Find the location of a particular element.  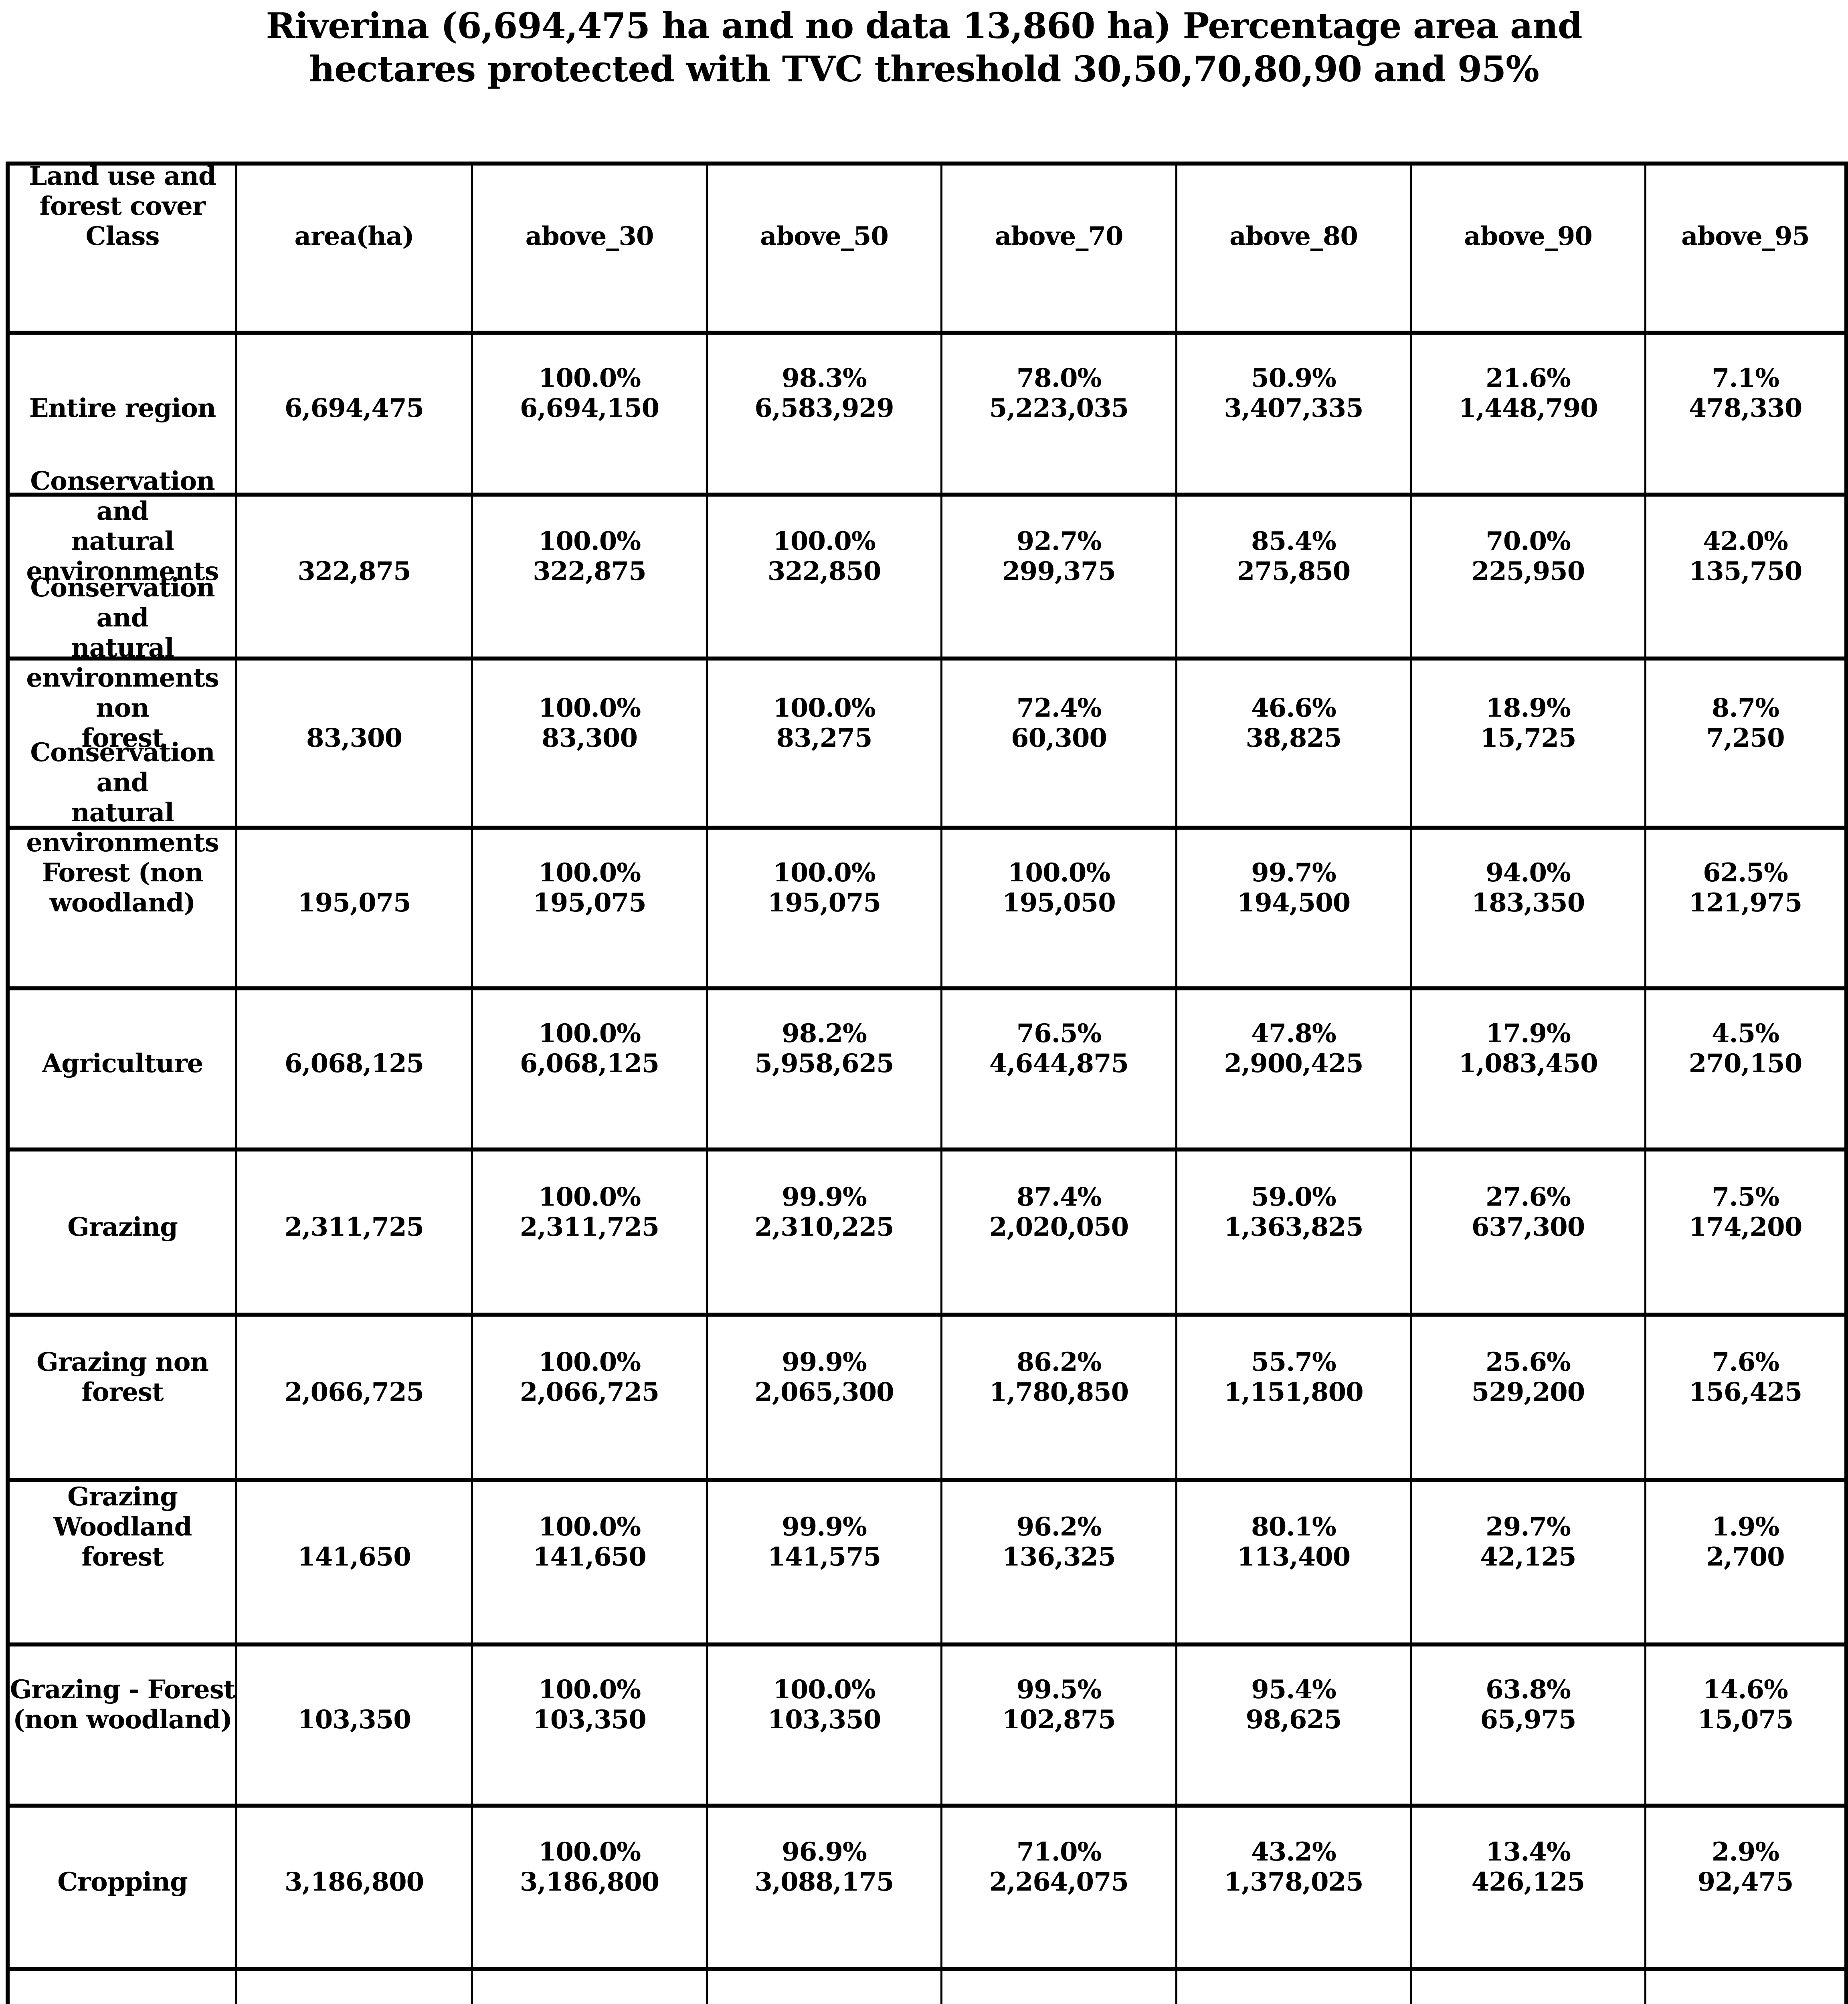

row-5-cell-3-text: 59.0% 1,363,825 is located at coordinates (1293, 1212).